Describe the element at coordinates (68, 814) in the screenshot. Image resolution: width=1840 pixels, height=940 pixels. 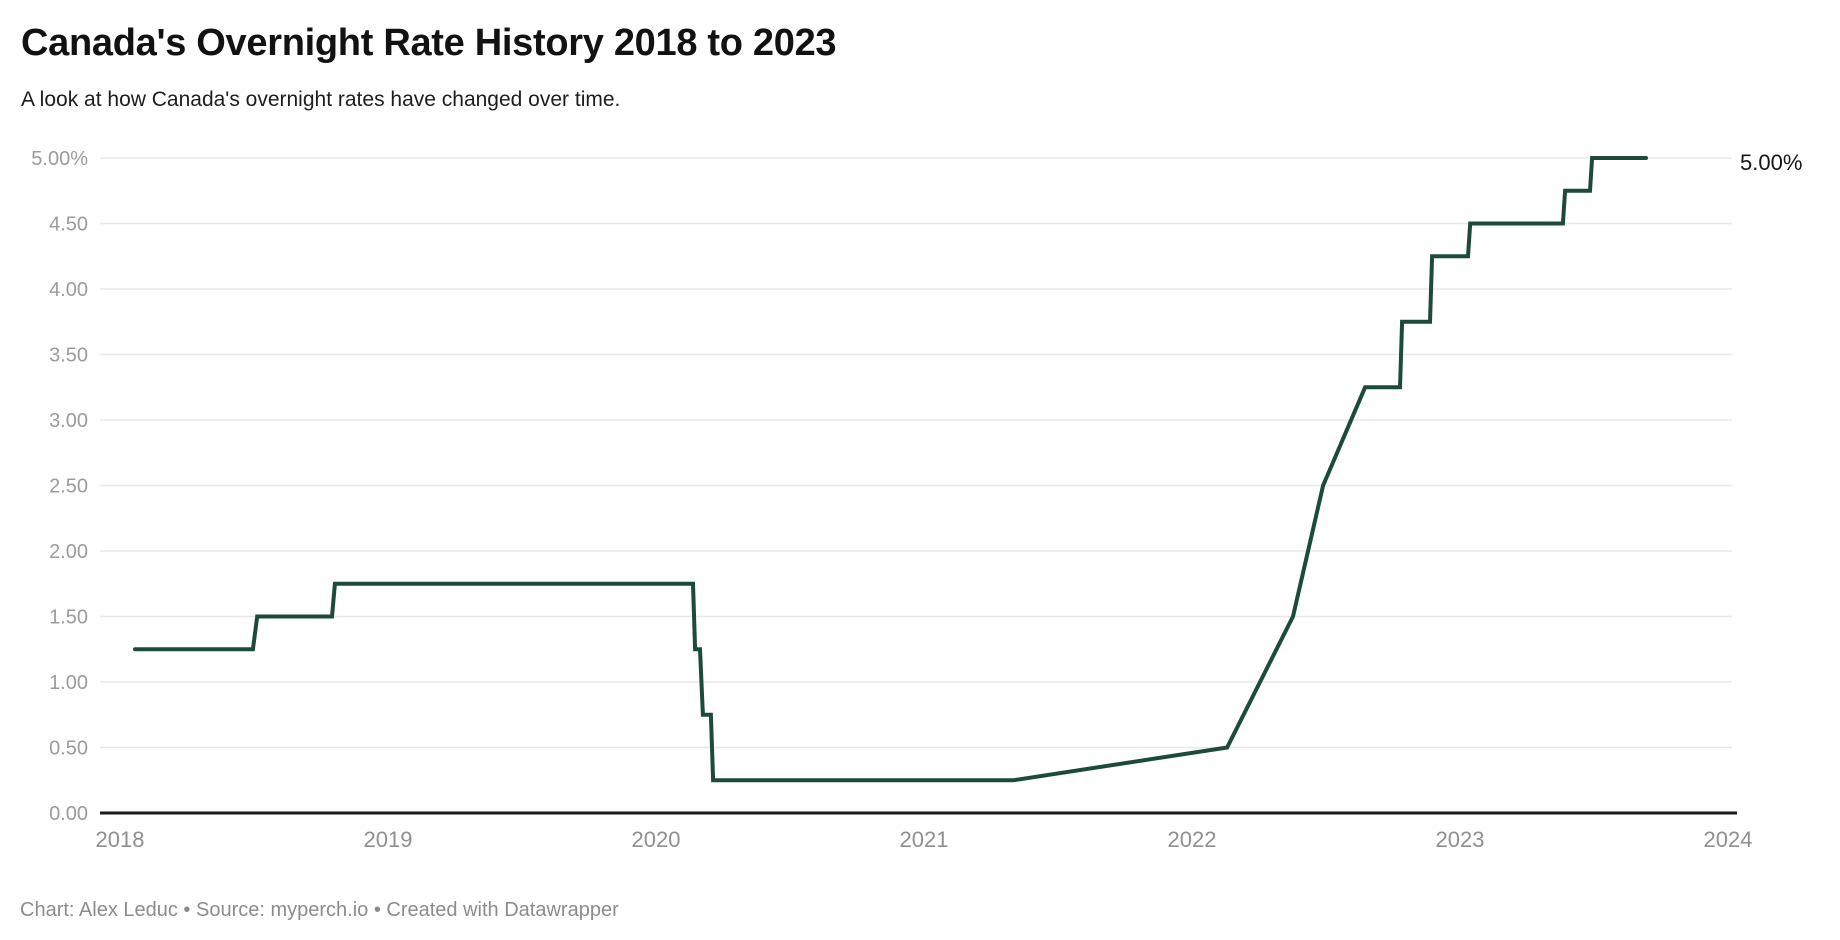
I see `y-tick-label: 0.00` at that location.